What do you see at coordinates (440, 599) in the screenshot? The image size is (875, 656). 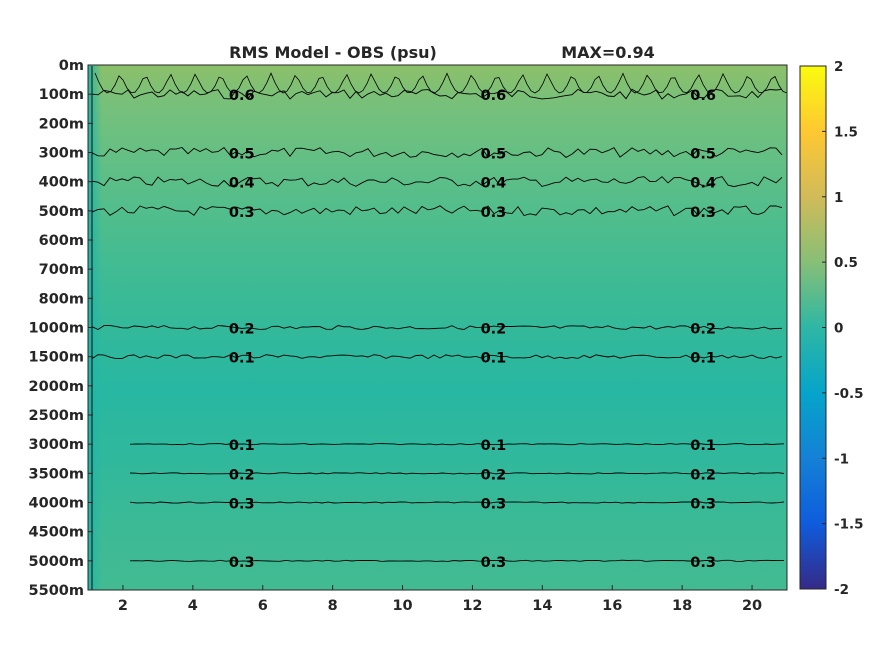 I see `x-axis: 2 4 6 8 10 12 14 16 18 20` at bounding box center [440, 599].